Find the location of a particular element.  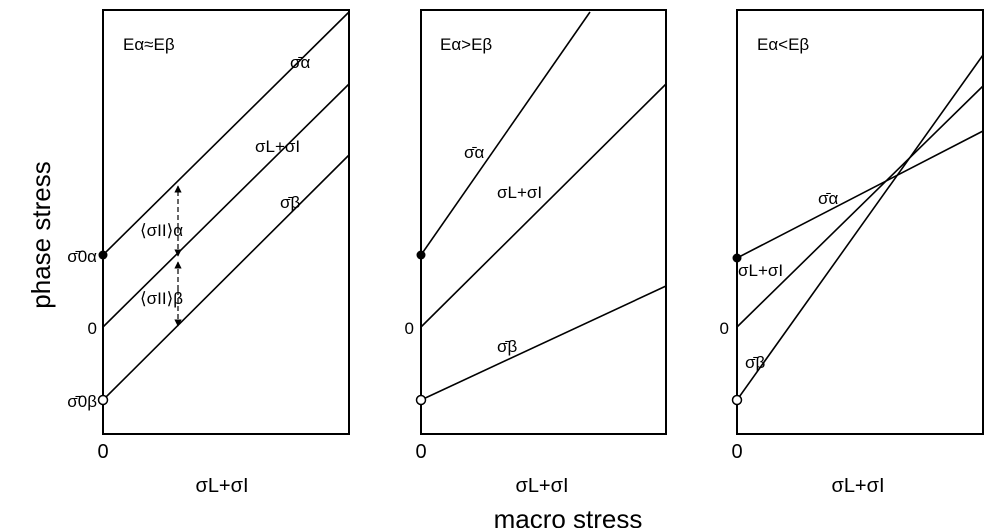

x-axis-title: macro stress is located at coordinates (568, 516).